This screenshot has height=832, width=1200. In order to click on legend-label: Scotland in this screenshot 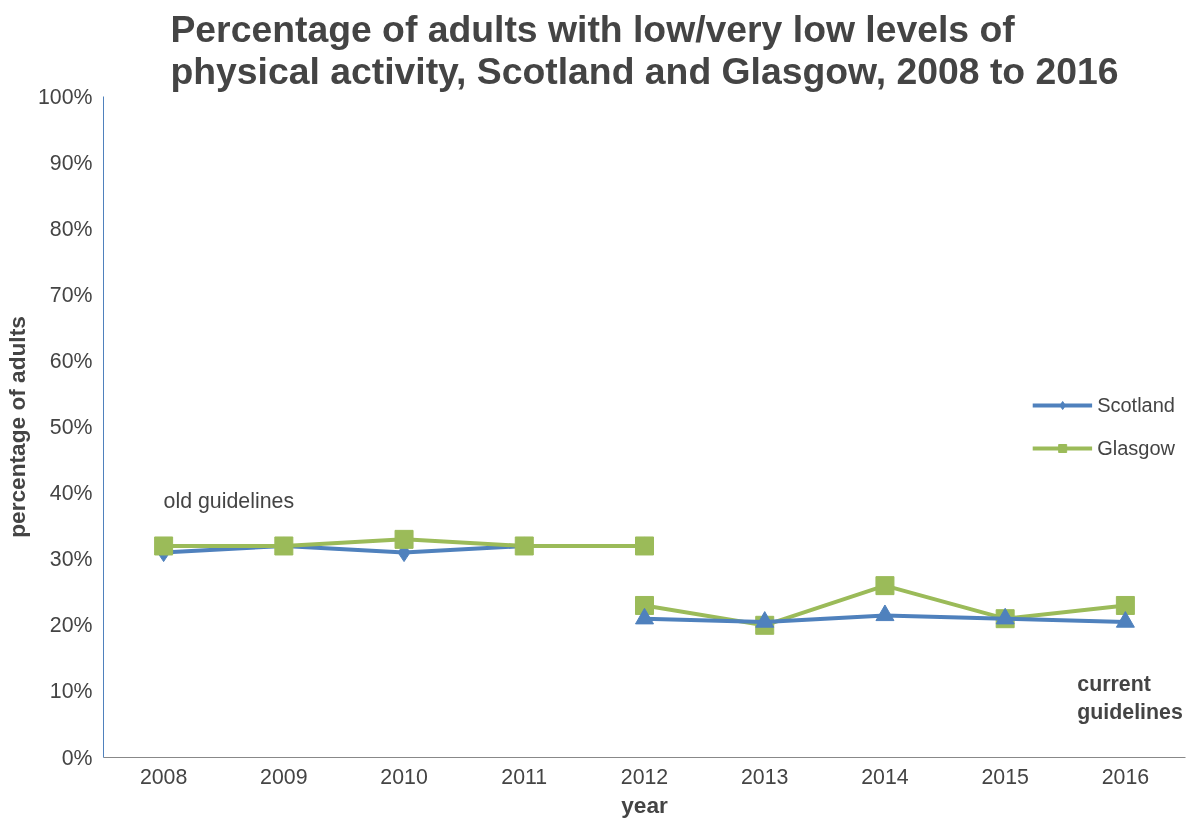, I will do `click(1136, 405)`.